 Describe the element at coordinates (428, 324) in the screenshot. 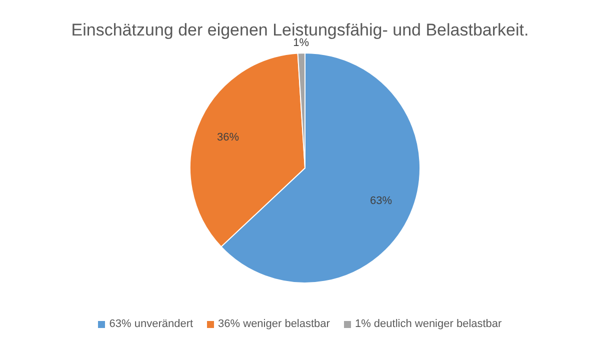

I see `legend-label: 1% deutlich weniger belastbar` at that location.